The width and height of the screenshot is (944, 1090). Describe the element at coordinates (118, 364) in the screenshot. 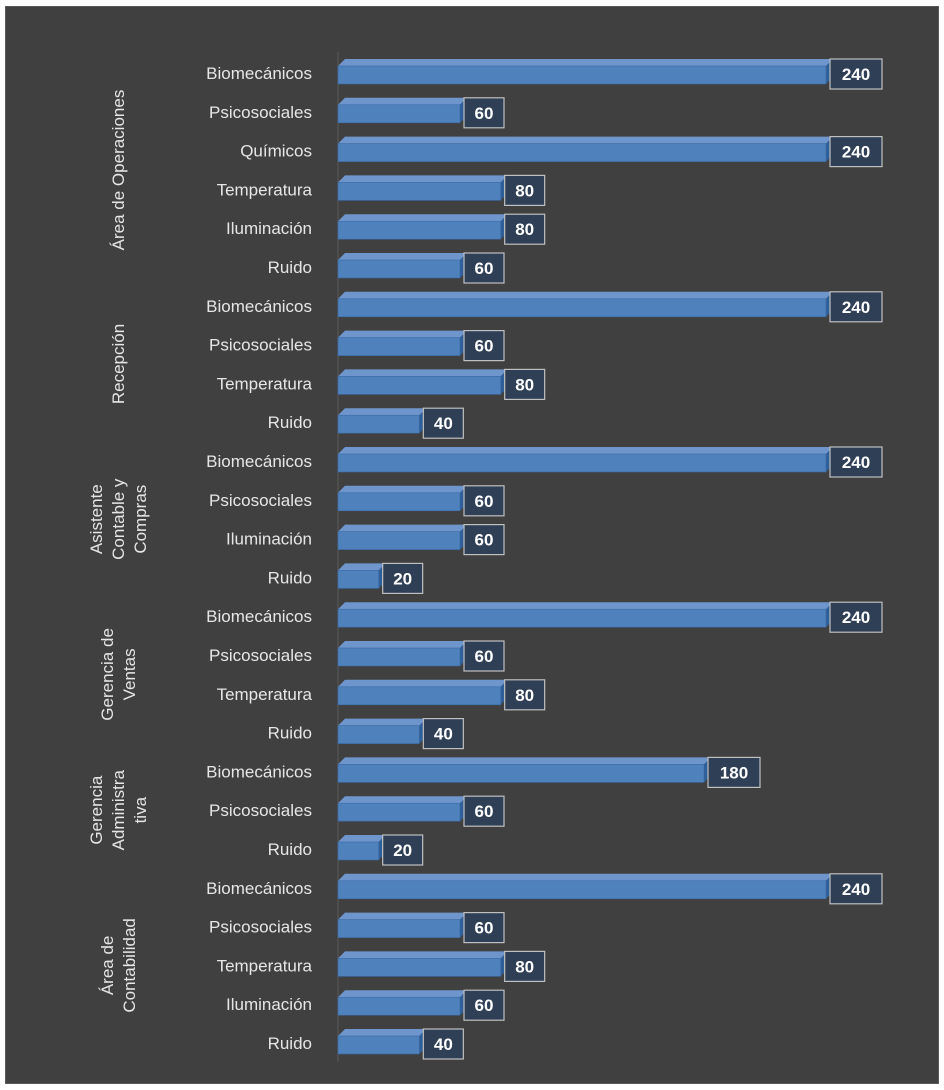

I see `group-axis-label-line: Recepción` at that location.